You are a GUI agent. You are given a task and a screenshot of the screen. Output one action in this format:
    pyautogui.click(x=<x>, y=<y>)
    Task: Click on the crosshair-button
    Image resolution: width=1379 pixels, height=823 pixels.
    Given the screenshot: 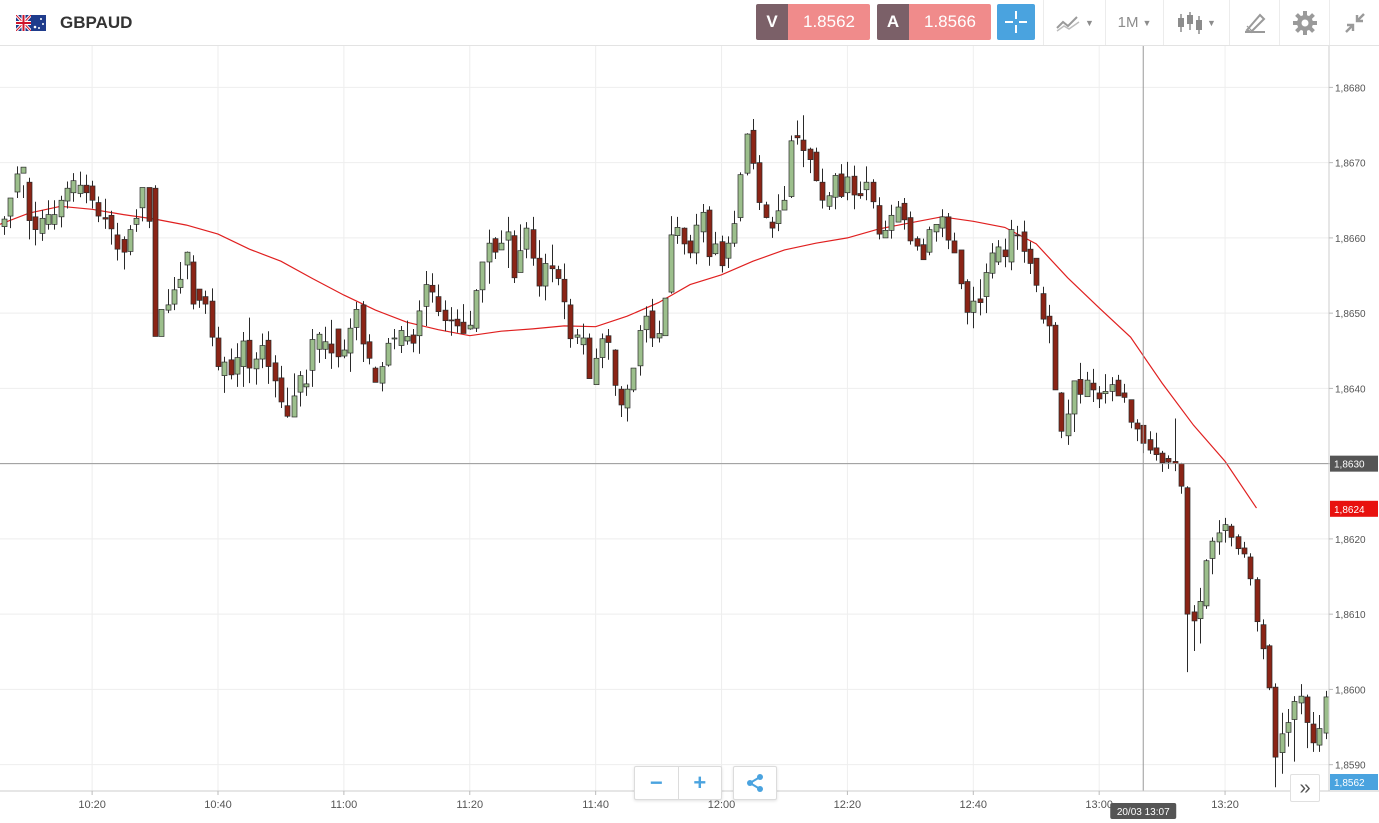 What is the action you would take?
    pyautogui.click(x=1016, y=22)
    